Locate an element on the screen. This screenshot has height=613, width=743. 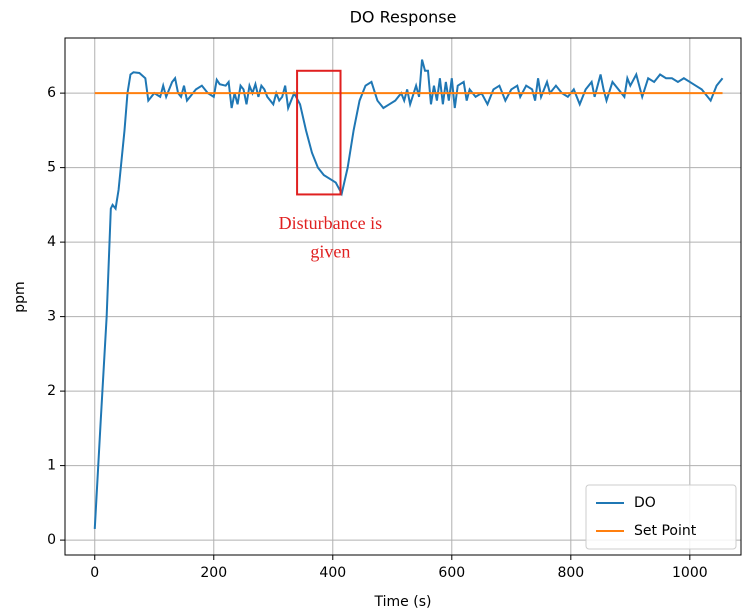
y-axis-label: ppm is located at coordinates (20, 296).